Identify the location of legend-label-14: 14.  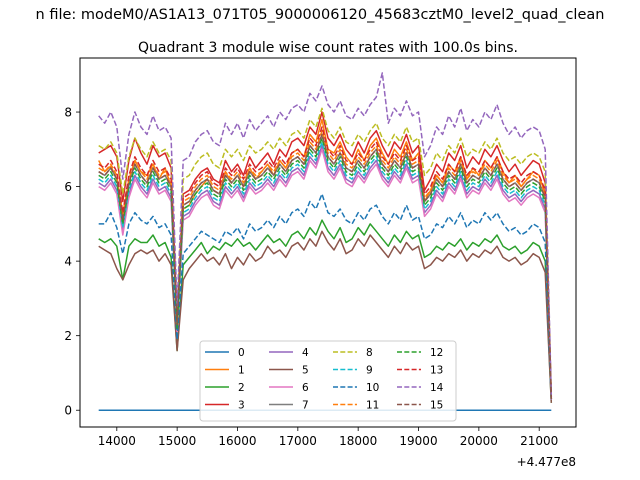
(437, 388).